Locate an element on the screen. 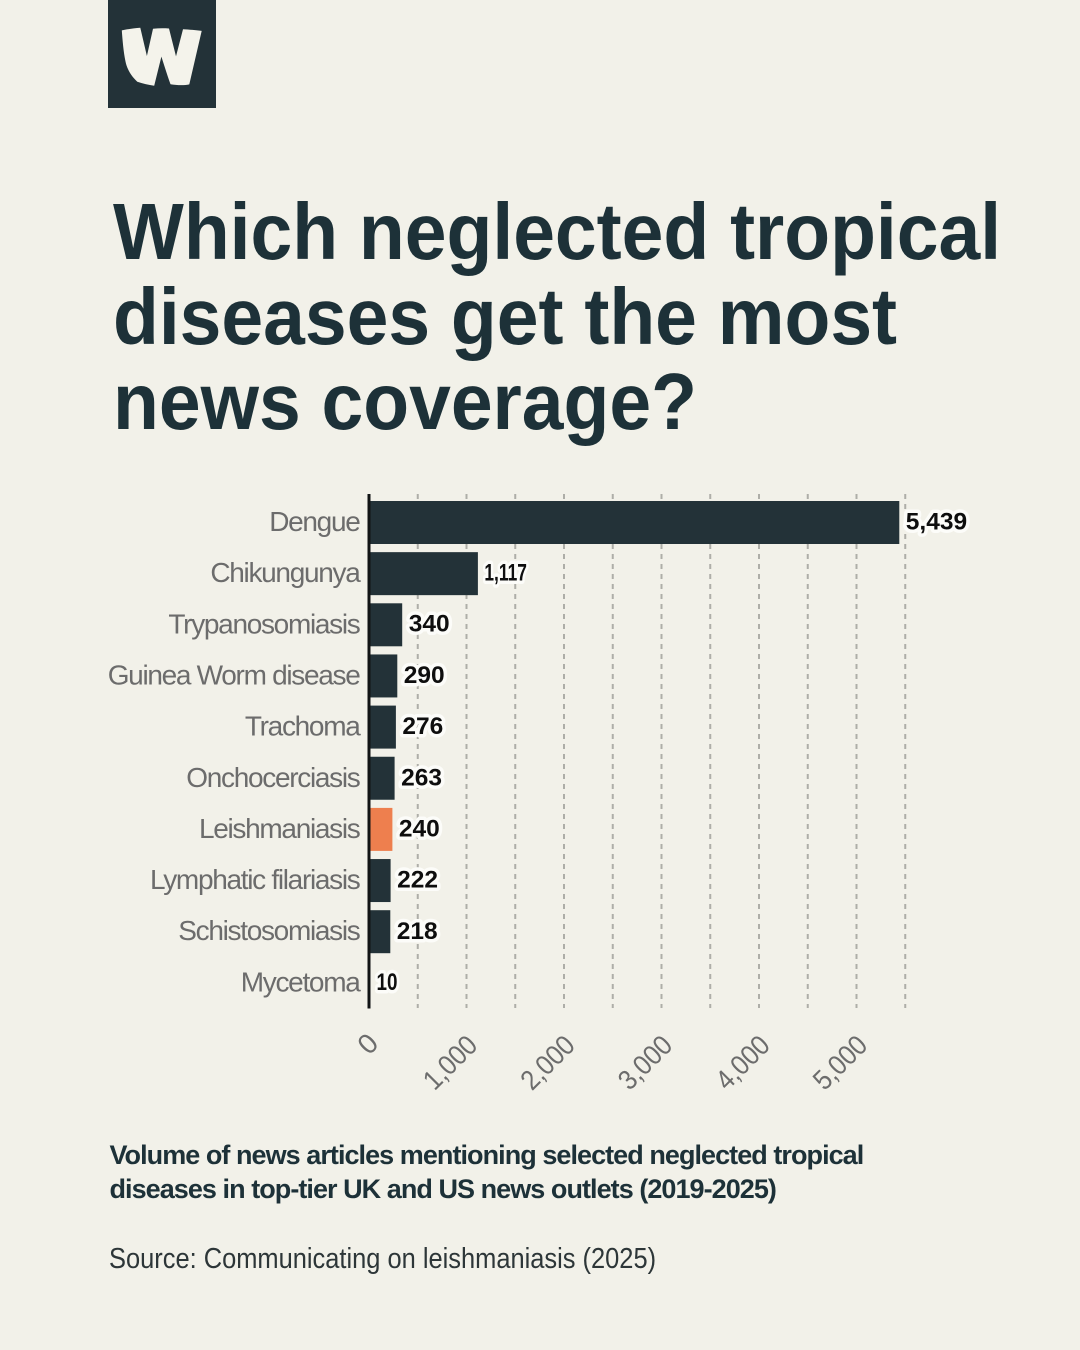 This screenshot has width=1080, height=1350. svg-text: Dengue is located at coordinates (314, 521).